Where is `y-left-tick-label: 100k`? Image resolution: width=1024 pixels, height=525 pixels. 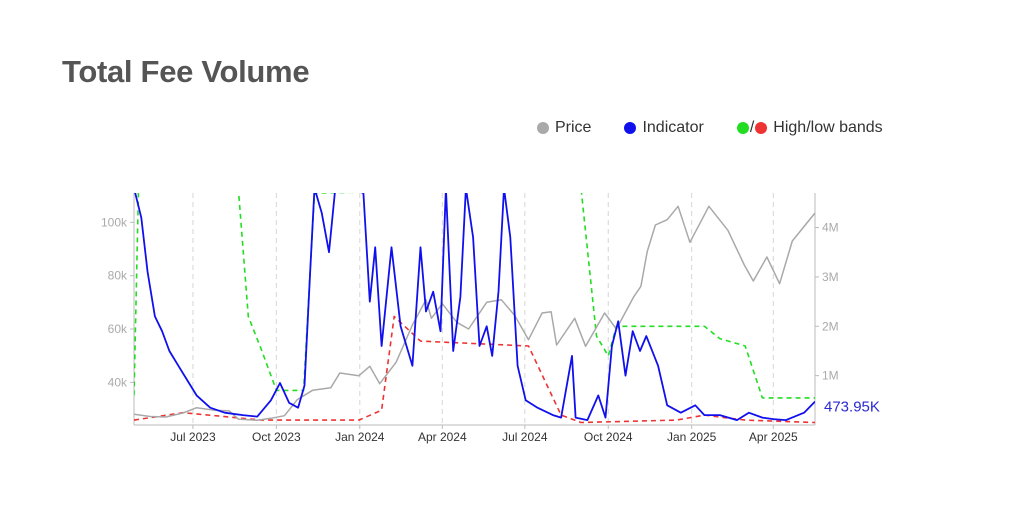 y-left-tick-label: 100k is located at coordinates (114, 222).